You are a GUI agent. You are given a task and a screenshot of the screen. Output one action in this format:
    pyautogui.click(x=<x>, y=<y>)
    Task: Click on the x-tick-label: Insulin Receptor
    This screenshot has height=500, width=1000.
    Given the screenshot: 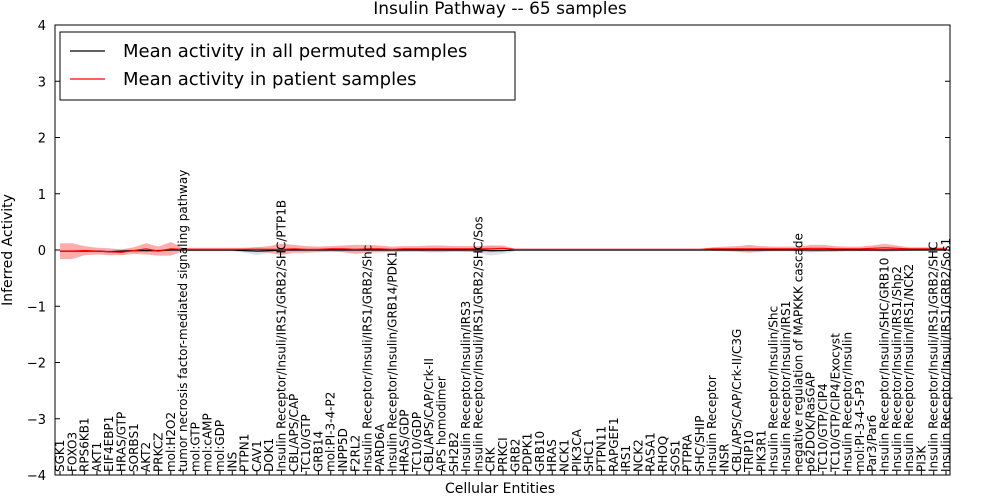 What is the action you would take?
    pyautogui.click(x=712, y=423)
    